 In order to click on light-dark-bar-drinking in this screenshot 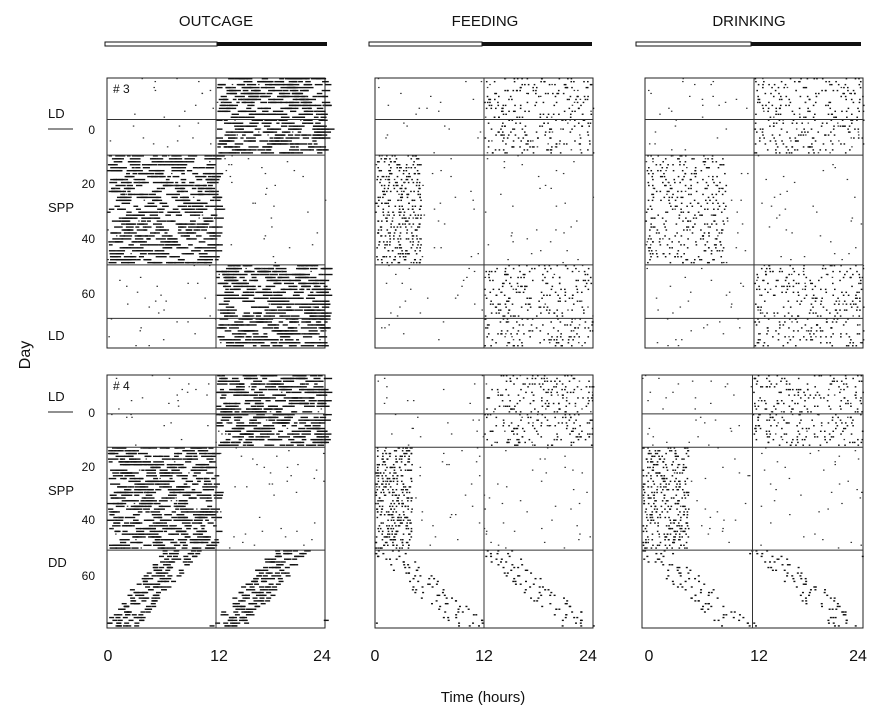, I will do `click(748, 44)`.